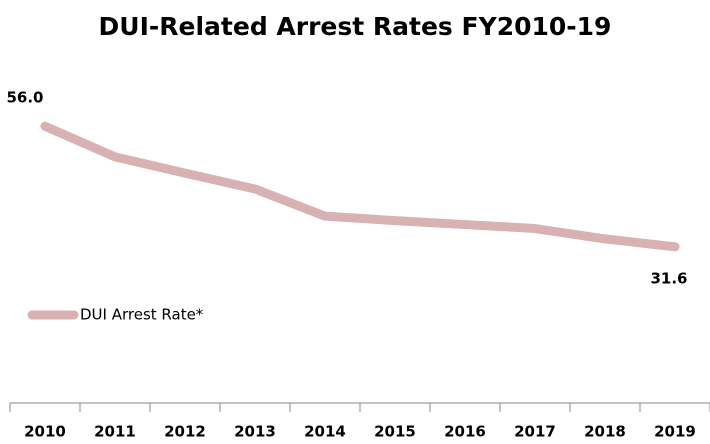  Describe the element at coordinates (325, 432) in the screenshot. I see `x-tick-label: 2014` at that location.